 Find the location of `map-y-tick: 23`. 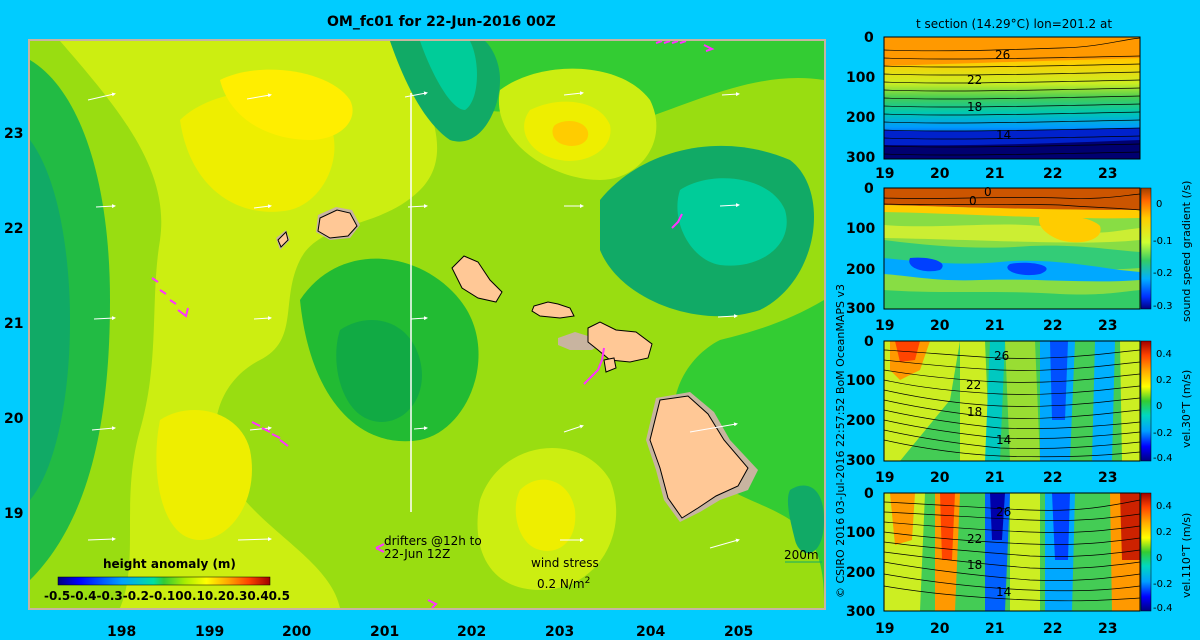

map-y-tick: 23 is located at coordinates (14, 134).